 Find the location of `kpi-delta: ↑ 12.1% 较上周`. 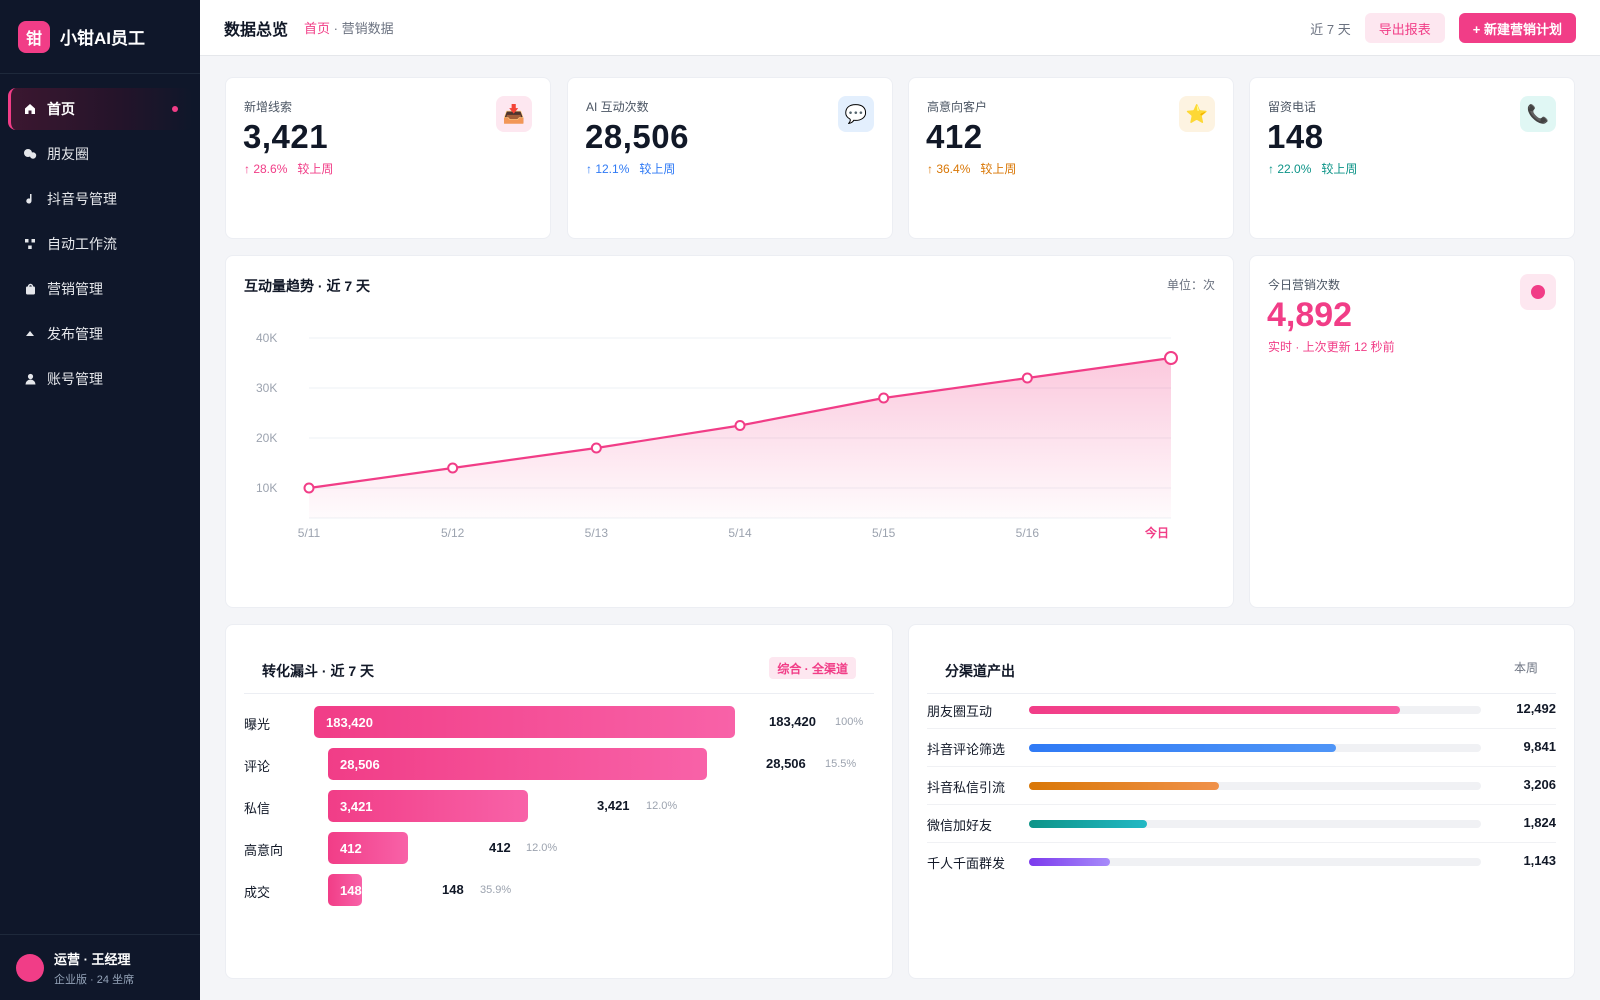

kpi-delta: ↑ 12.1% 较上周 is located at coordinates (630, 168).